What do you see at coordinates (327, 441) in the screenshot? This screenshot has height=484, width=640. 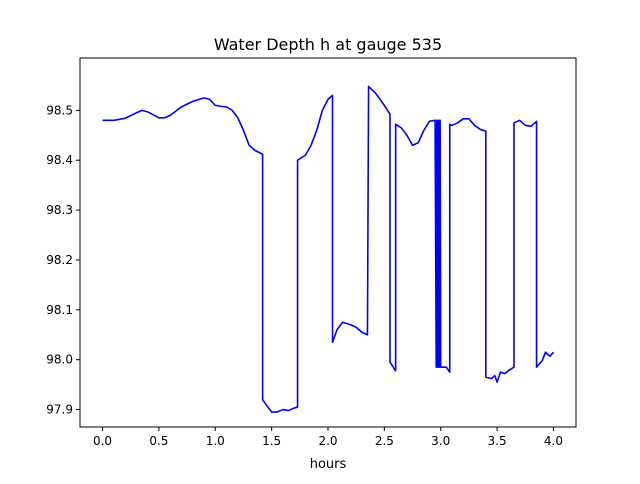 I see `x-tick-label: 2.0` at bounding box center [327, 441].